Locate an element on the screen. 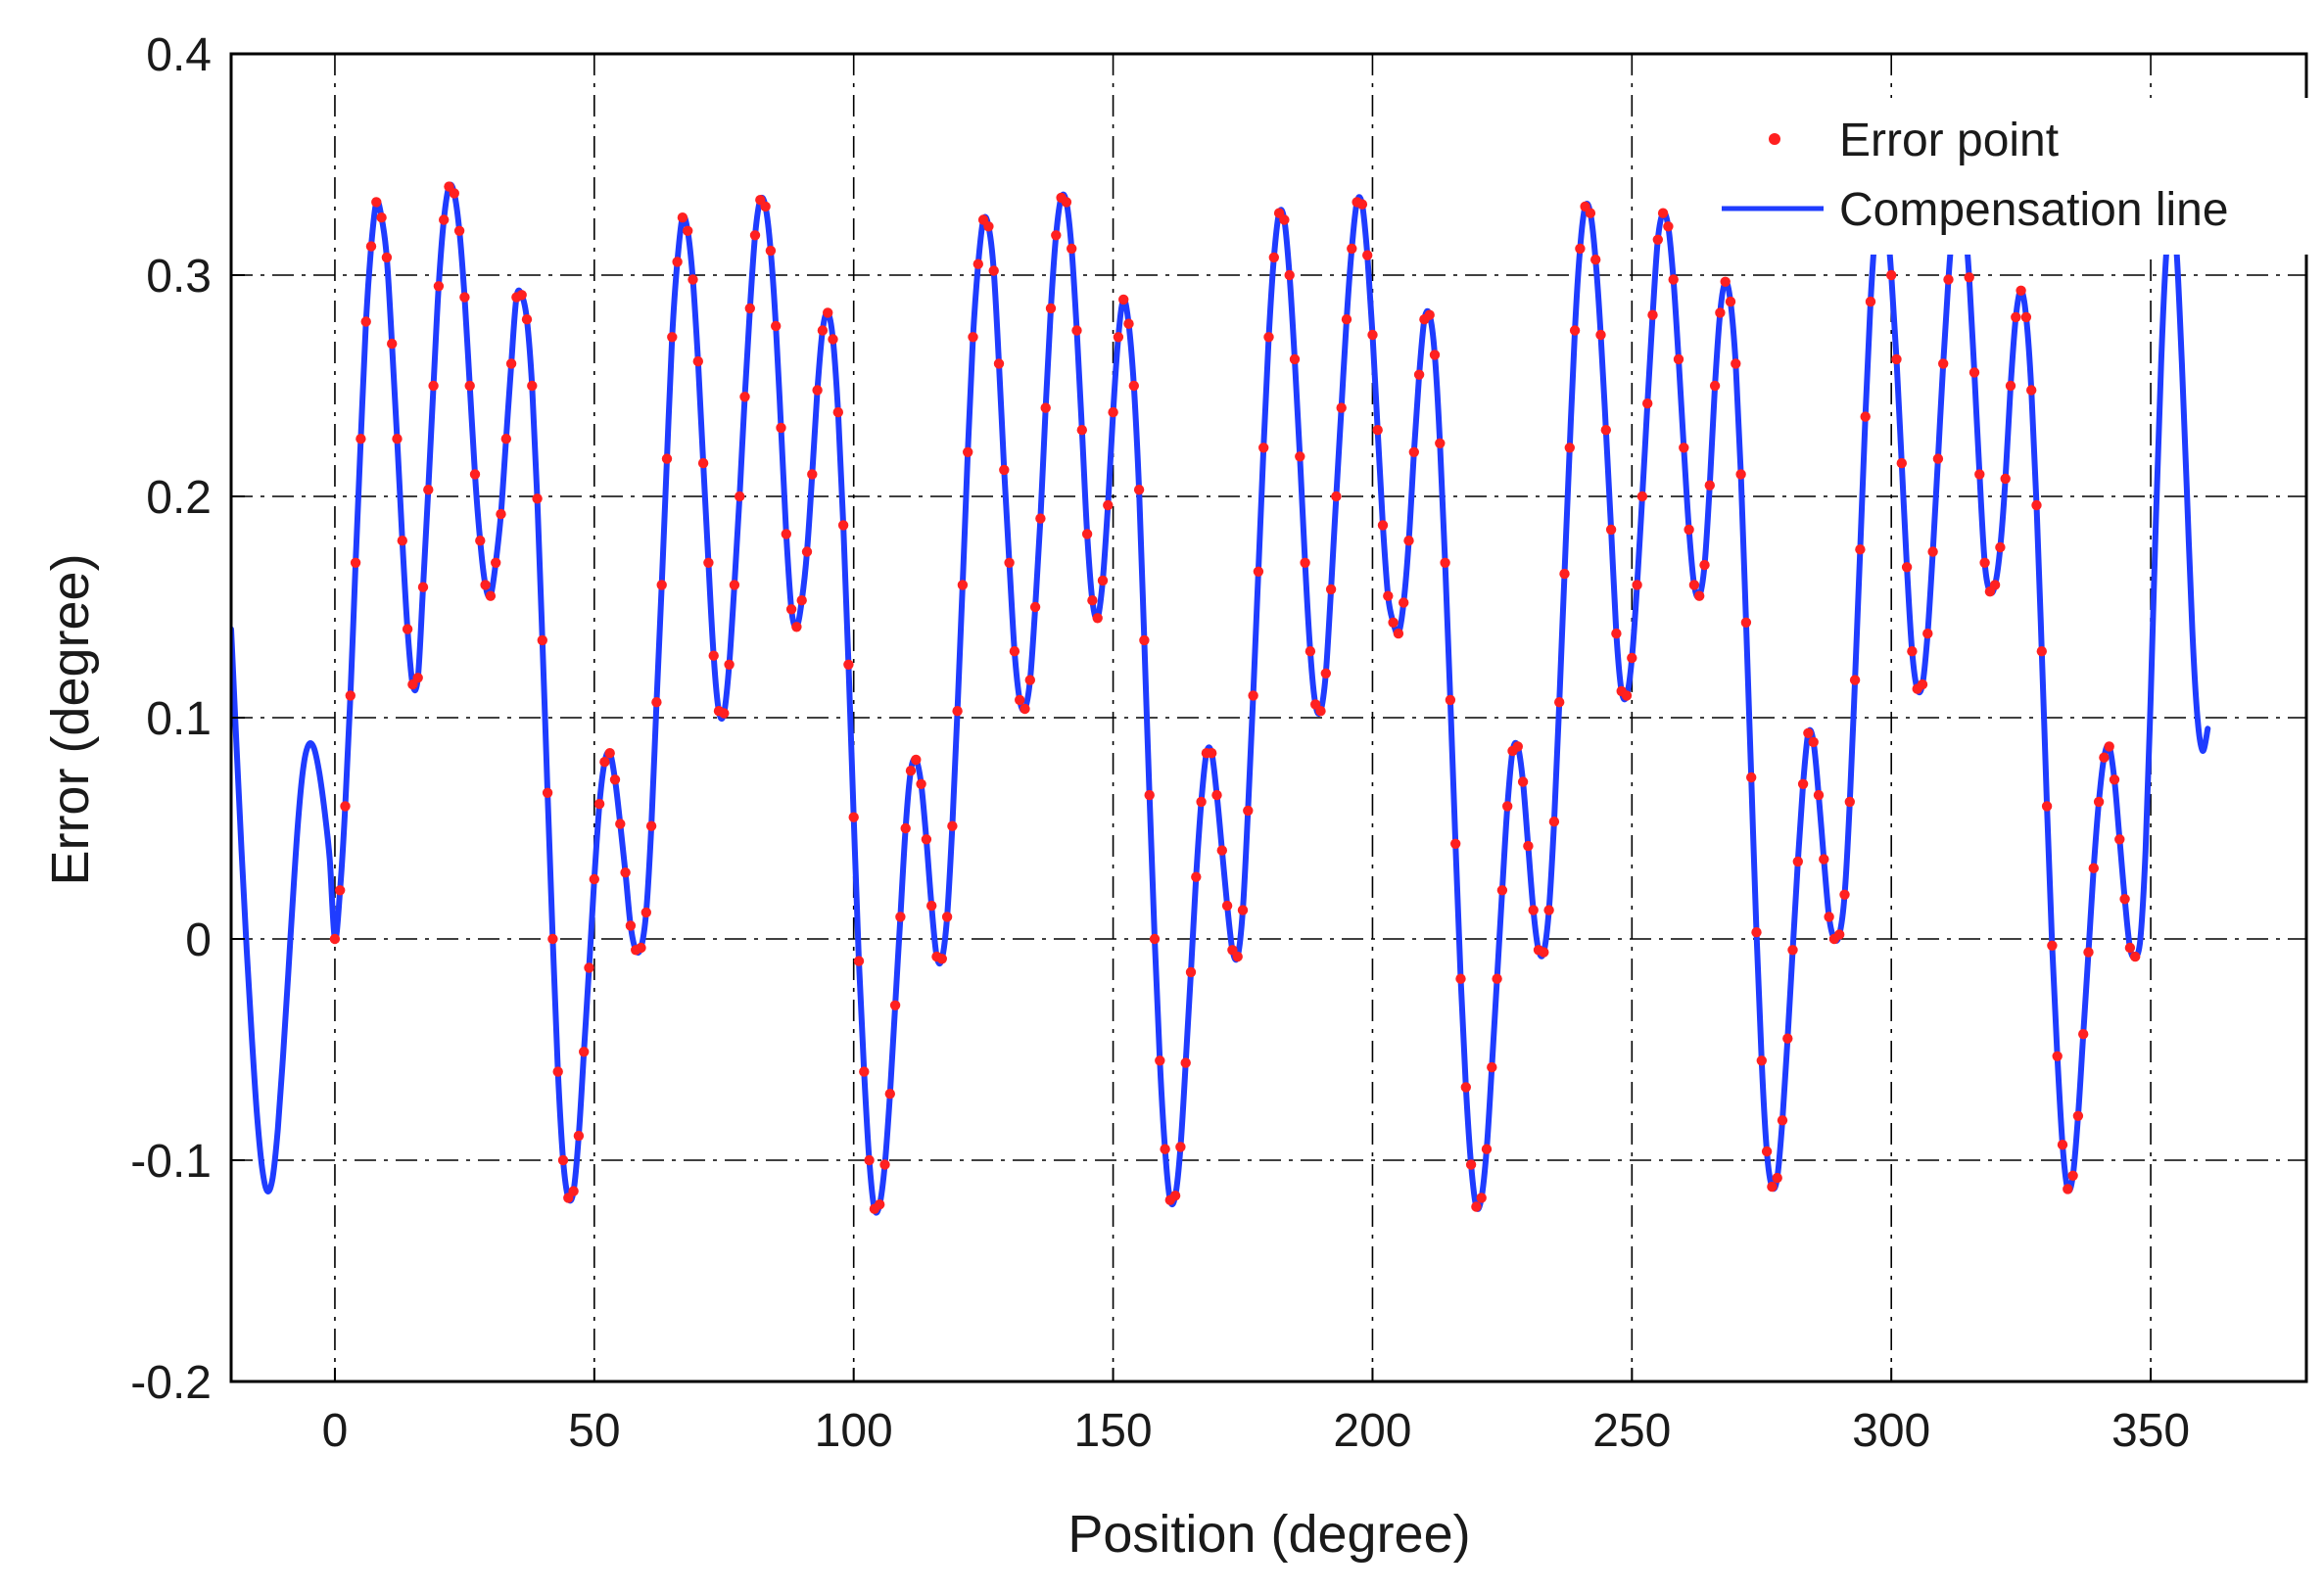  y-tick-label: 0.2 is located at coordinates (179, 498).